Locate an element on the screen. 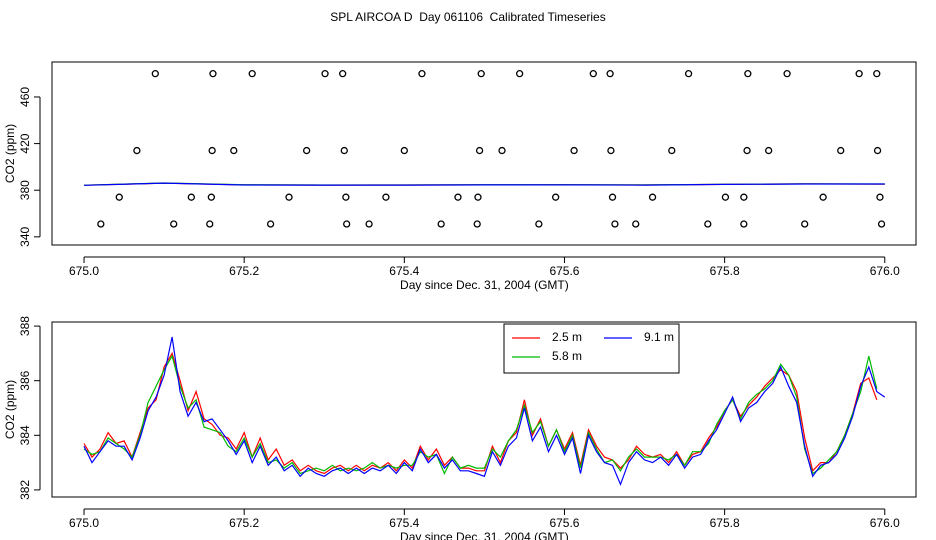 This screenshot has width=936, height=540. y-tick-label: 380 is located at coordinates (25, 190).